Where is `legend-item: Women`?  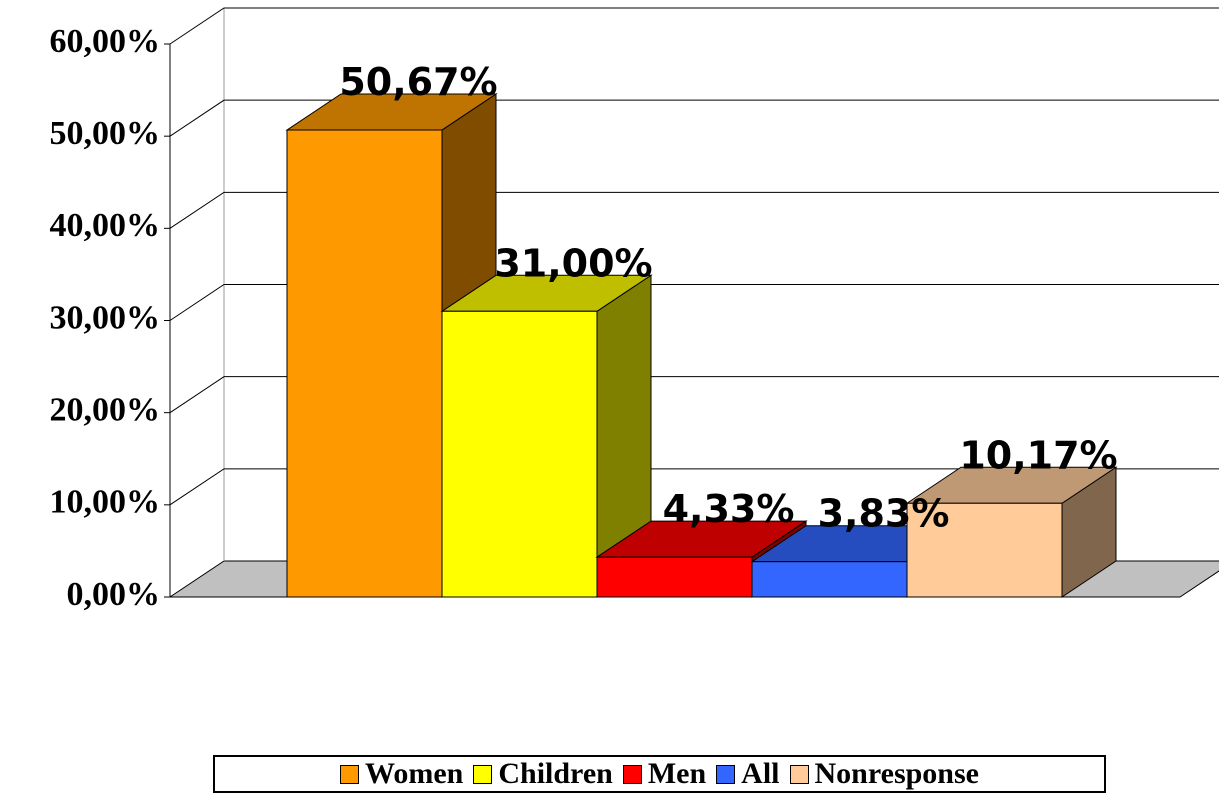 legend-item: Women is located at coordinates (401, 774).